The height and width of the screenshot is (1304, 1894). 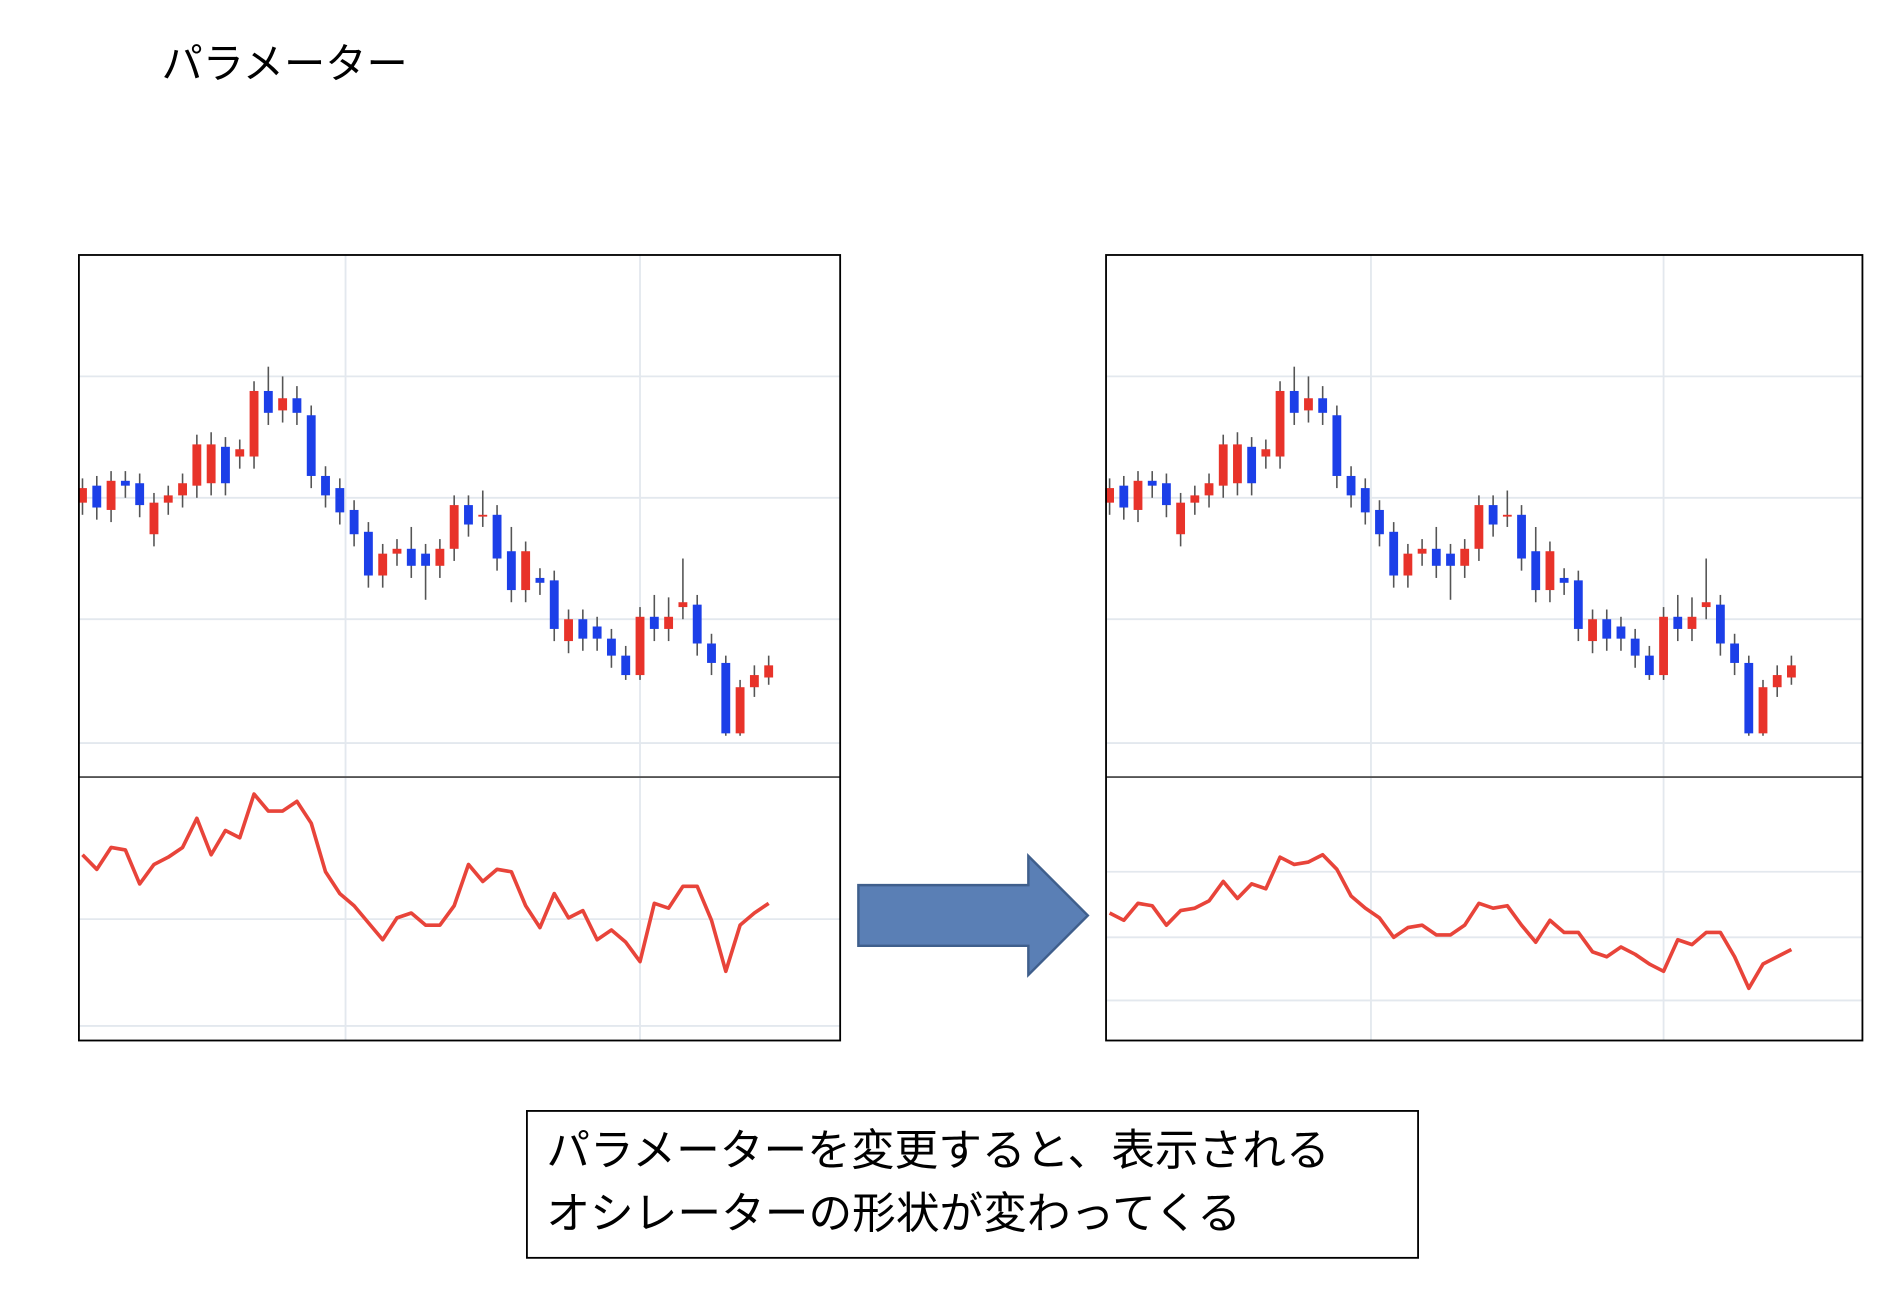 What do you see at coordinates (937, 1150) in the screenshot?
I see `caption-line: パラメーターを変更すると、表示される` at bounding box center [937, 1150].